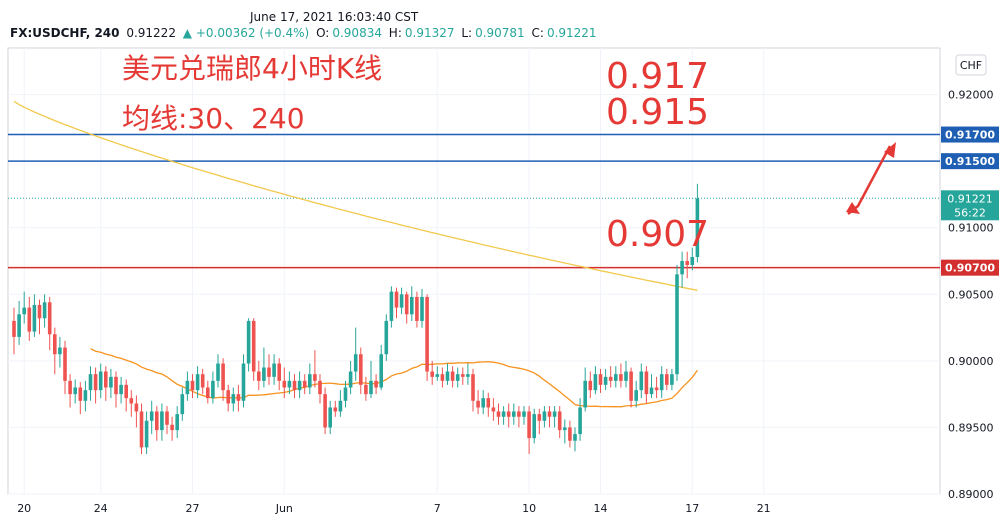 The image size is (1006, 526). What do you see at coordinates (971, 361) in the screenshot?
I see `price-tick-label: 0.90000` at bounding box center [971, 361].